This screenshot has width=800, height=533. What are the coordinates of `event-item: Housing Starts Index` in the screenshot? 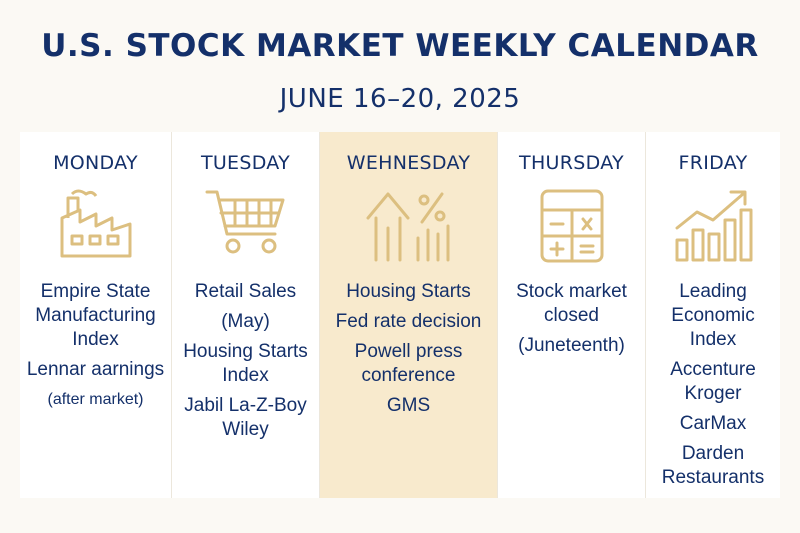 It's located at (245, 363).